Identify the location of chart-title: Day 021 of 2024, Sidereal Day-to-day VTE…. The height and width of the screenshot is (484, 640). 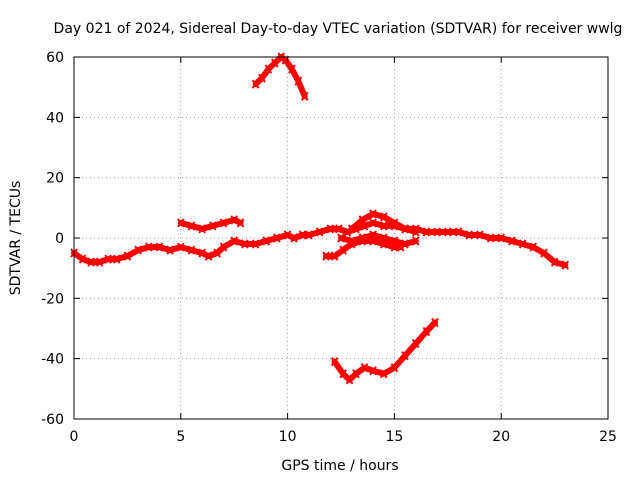
(338, 29).